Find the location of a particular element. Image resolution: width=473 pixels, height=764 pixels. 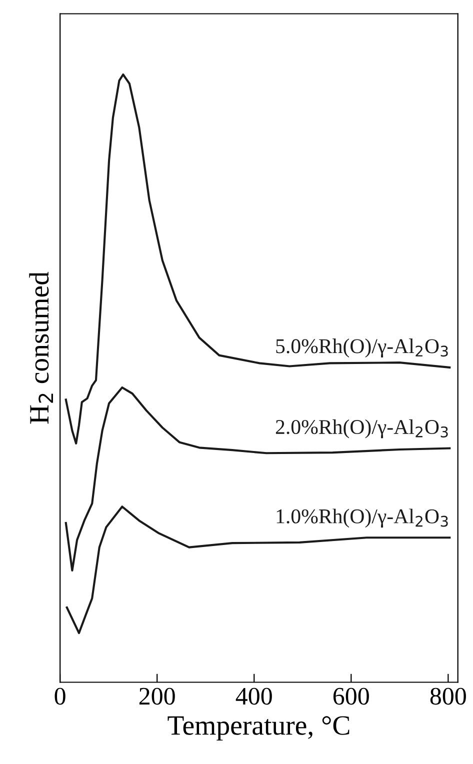

series-label: 2.0%Rh(O)/γ-Al$_{2}$O$_{3}$ is located at coordinates (362, 428).